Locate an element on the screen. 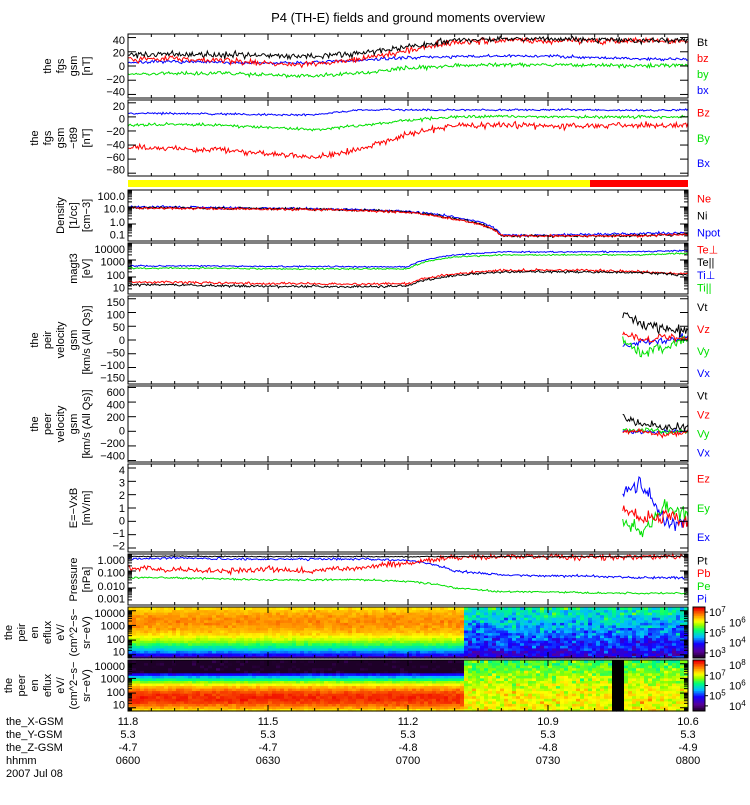  y-tick-label: −20 is located at coordinates (115, 132).